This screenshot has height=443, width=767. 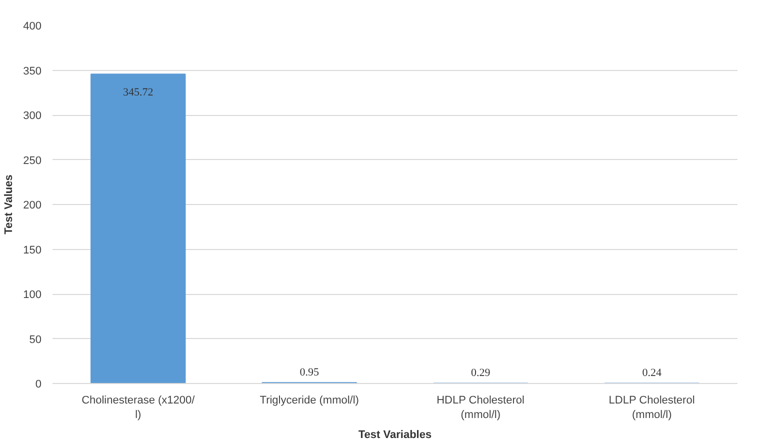 What do you see at coordinates (481, 373) in the screenshot?
I see `data-label: 0.29` at bounding box center [481, 373].